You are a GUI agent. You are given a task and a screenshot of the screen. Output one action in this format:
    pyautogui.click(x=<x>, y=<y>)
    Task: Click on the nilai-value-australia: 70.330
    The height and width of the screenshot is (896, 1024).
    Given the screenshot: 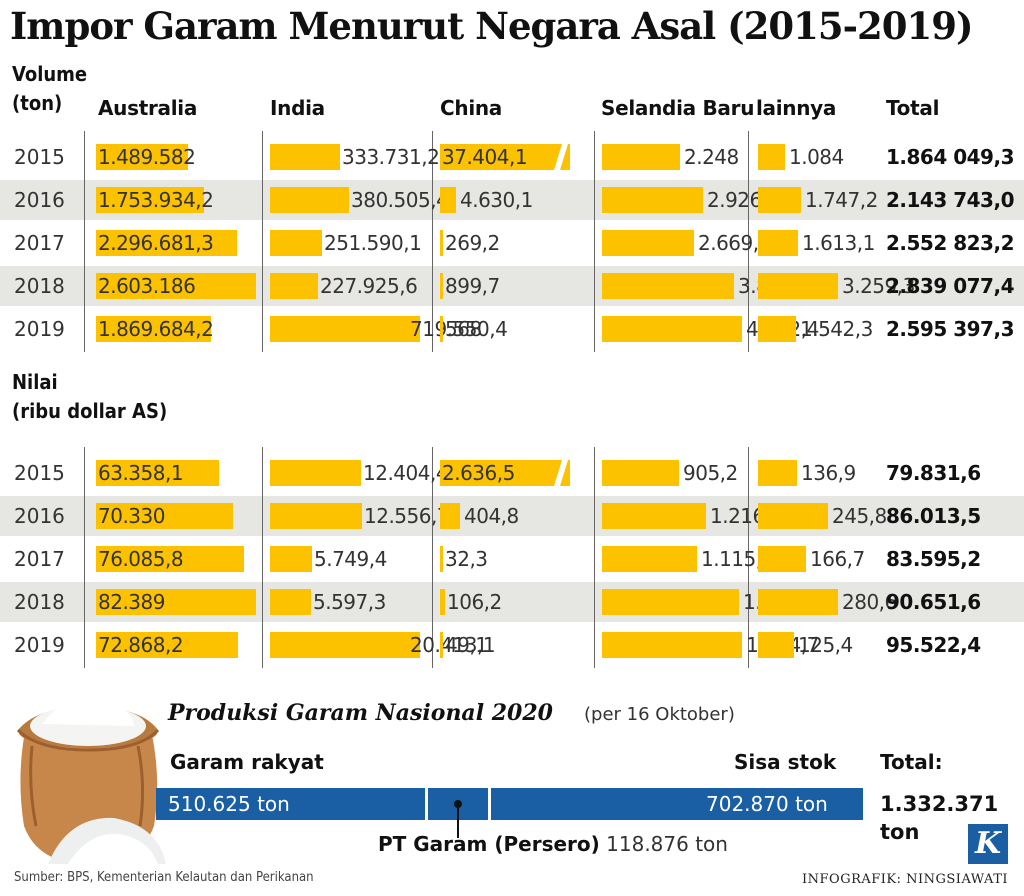 What is the action you would take?
    pyautogui.click(x=131, y=516)
    